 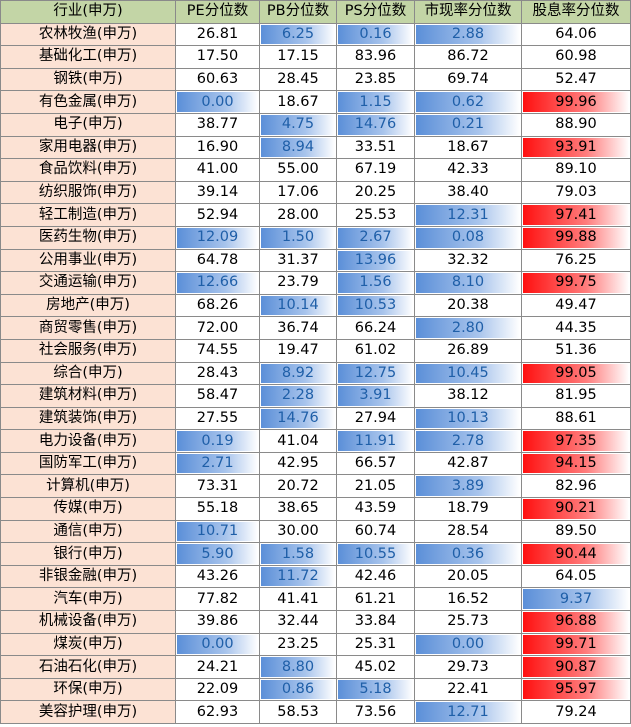 I want to click on ps-percentile-cell: 1.56, so click(x=375, y=283).